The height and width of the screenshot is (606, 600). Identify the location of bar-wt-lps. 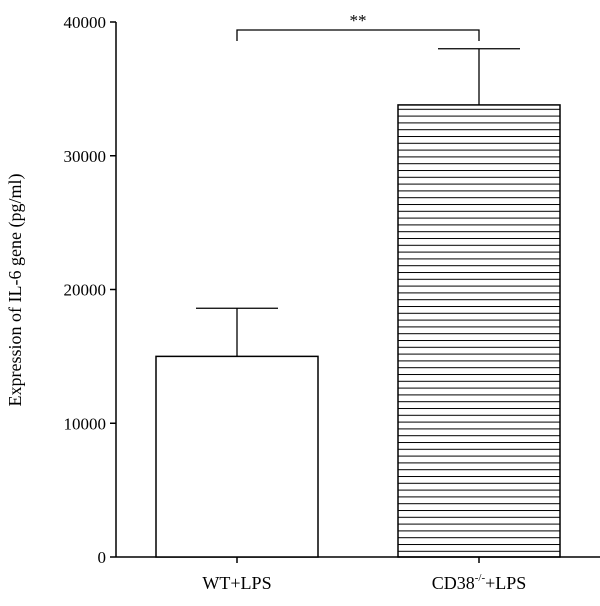
(237, 456).